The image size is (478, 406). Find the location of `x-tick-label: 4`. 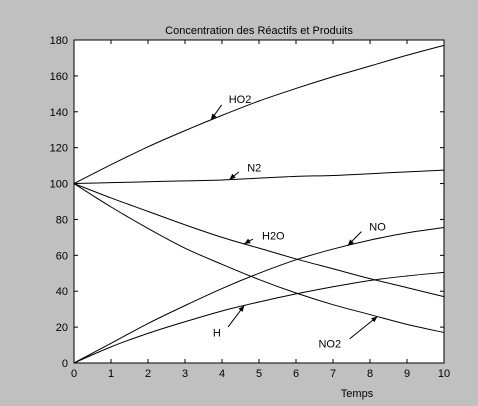

x-tick-label: 4 is located at coordinates (222, 374).